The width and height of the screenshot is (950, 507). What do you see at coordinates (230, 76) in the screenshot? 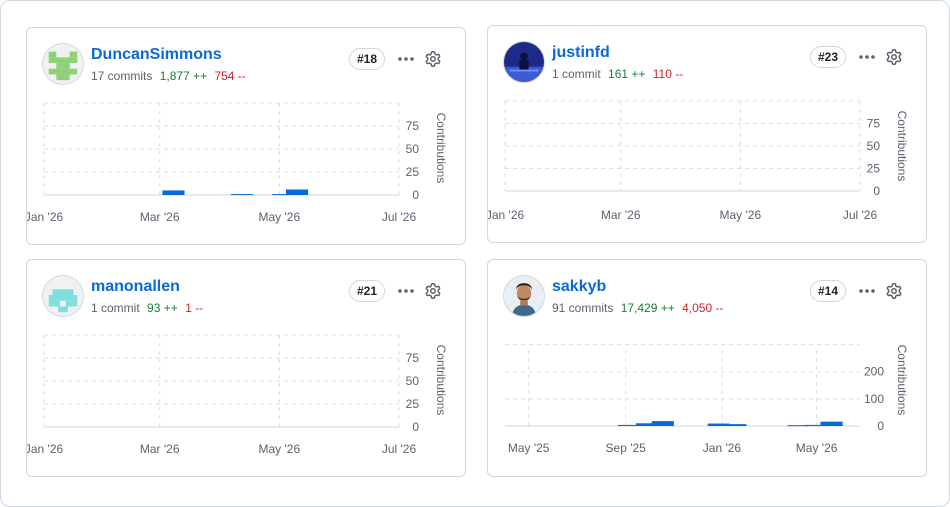
I see `deletions-count: 754 --` at bounding box center [230, 76].